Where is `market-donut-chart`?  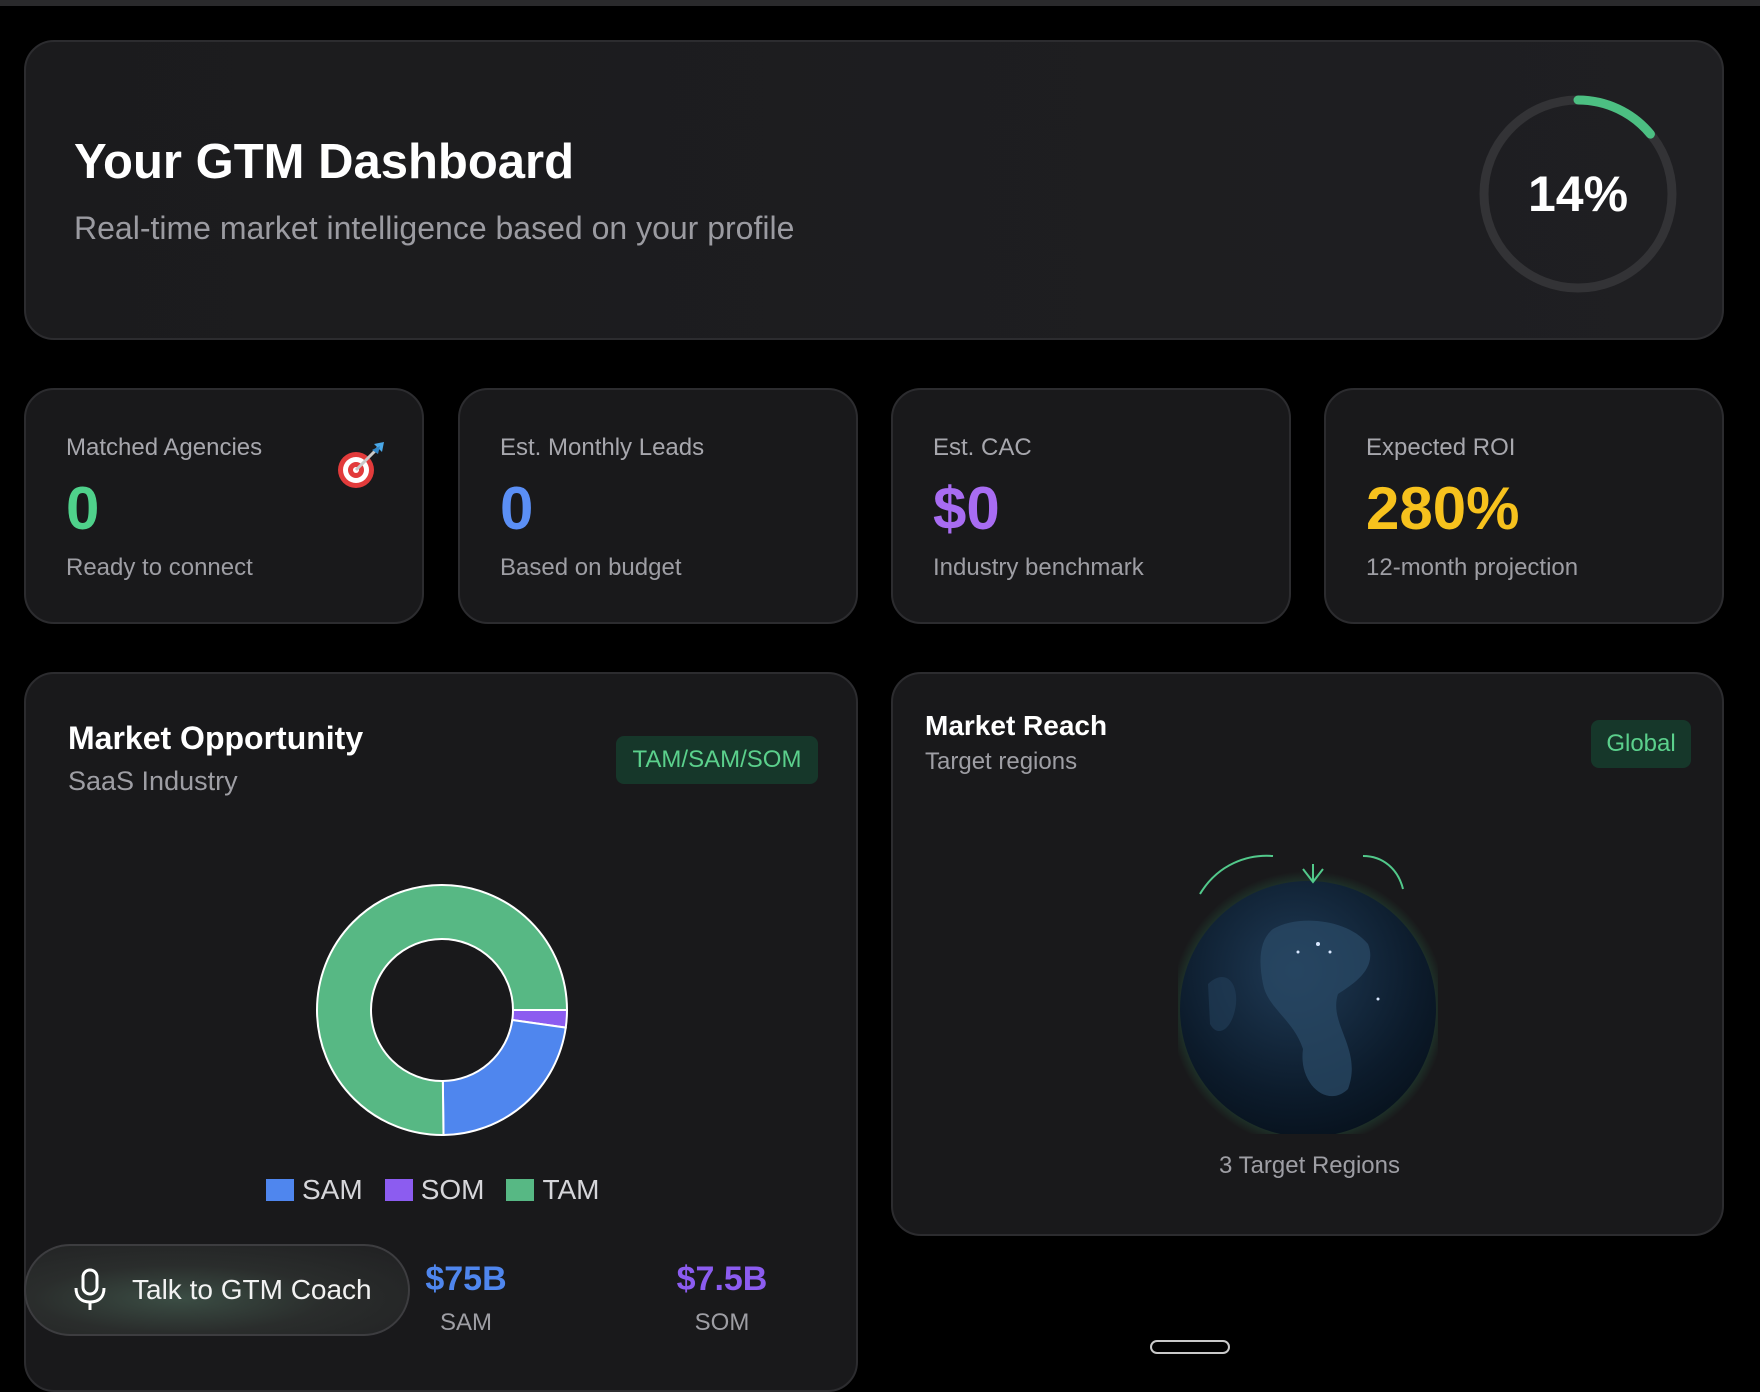 market-donut-chart is located at coordinates (442, 1010).